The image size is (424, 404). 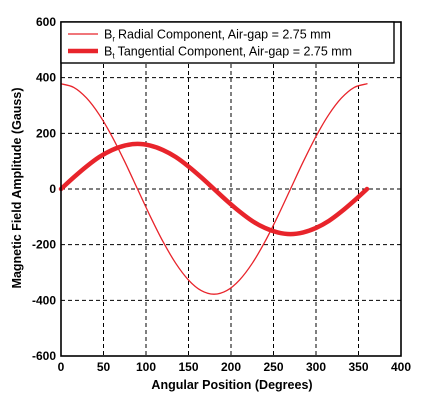 I want to click on y-tick-label: -400, so click(x=44, y=300).